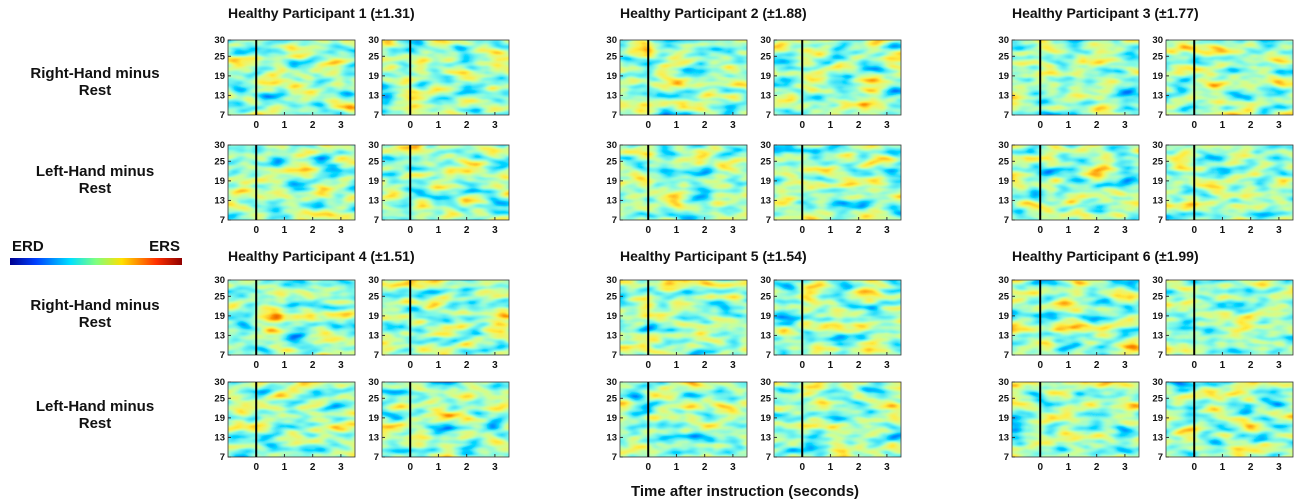 Image resolution: width=1312 pixels, height=501 pixels. I want to click on panel-title: Healthy Participant 4 (±1.51), so click(321, 256).